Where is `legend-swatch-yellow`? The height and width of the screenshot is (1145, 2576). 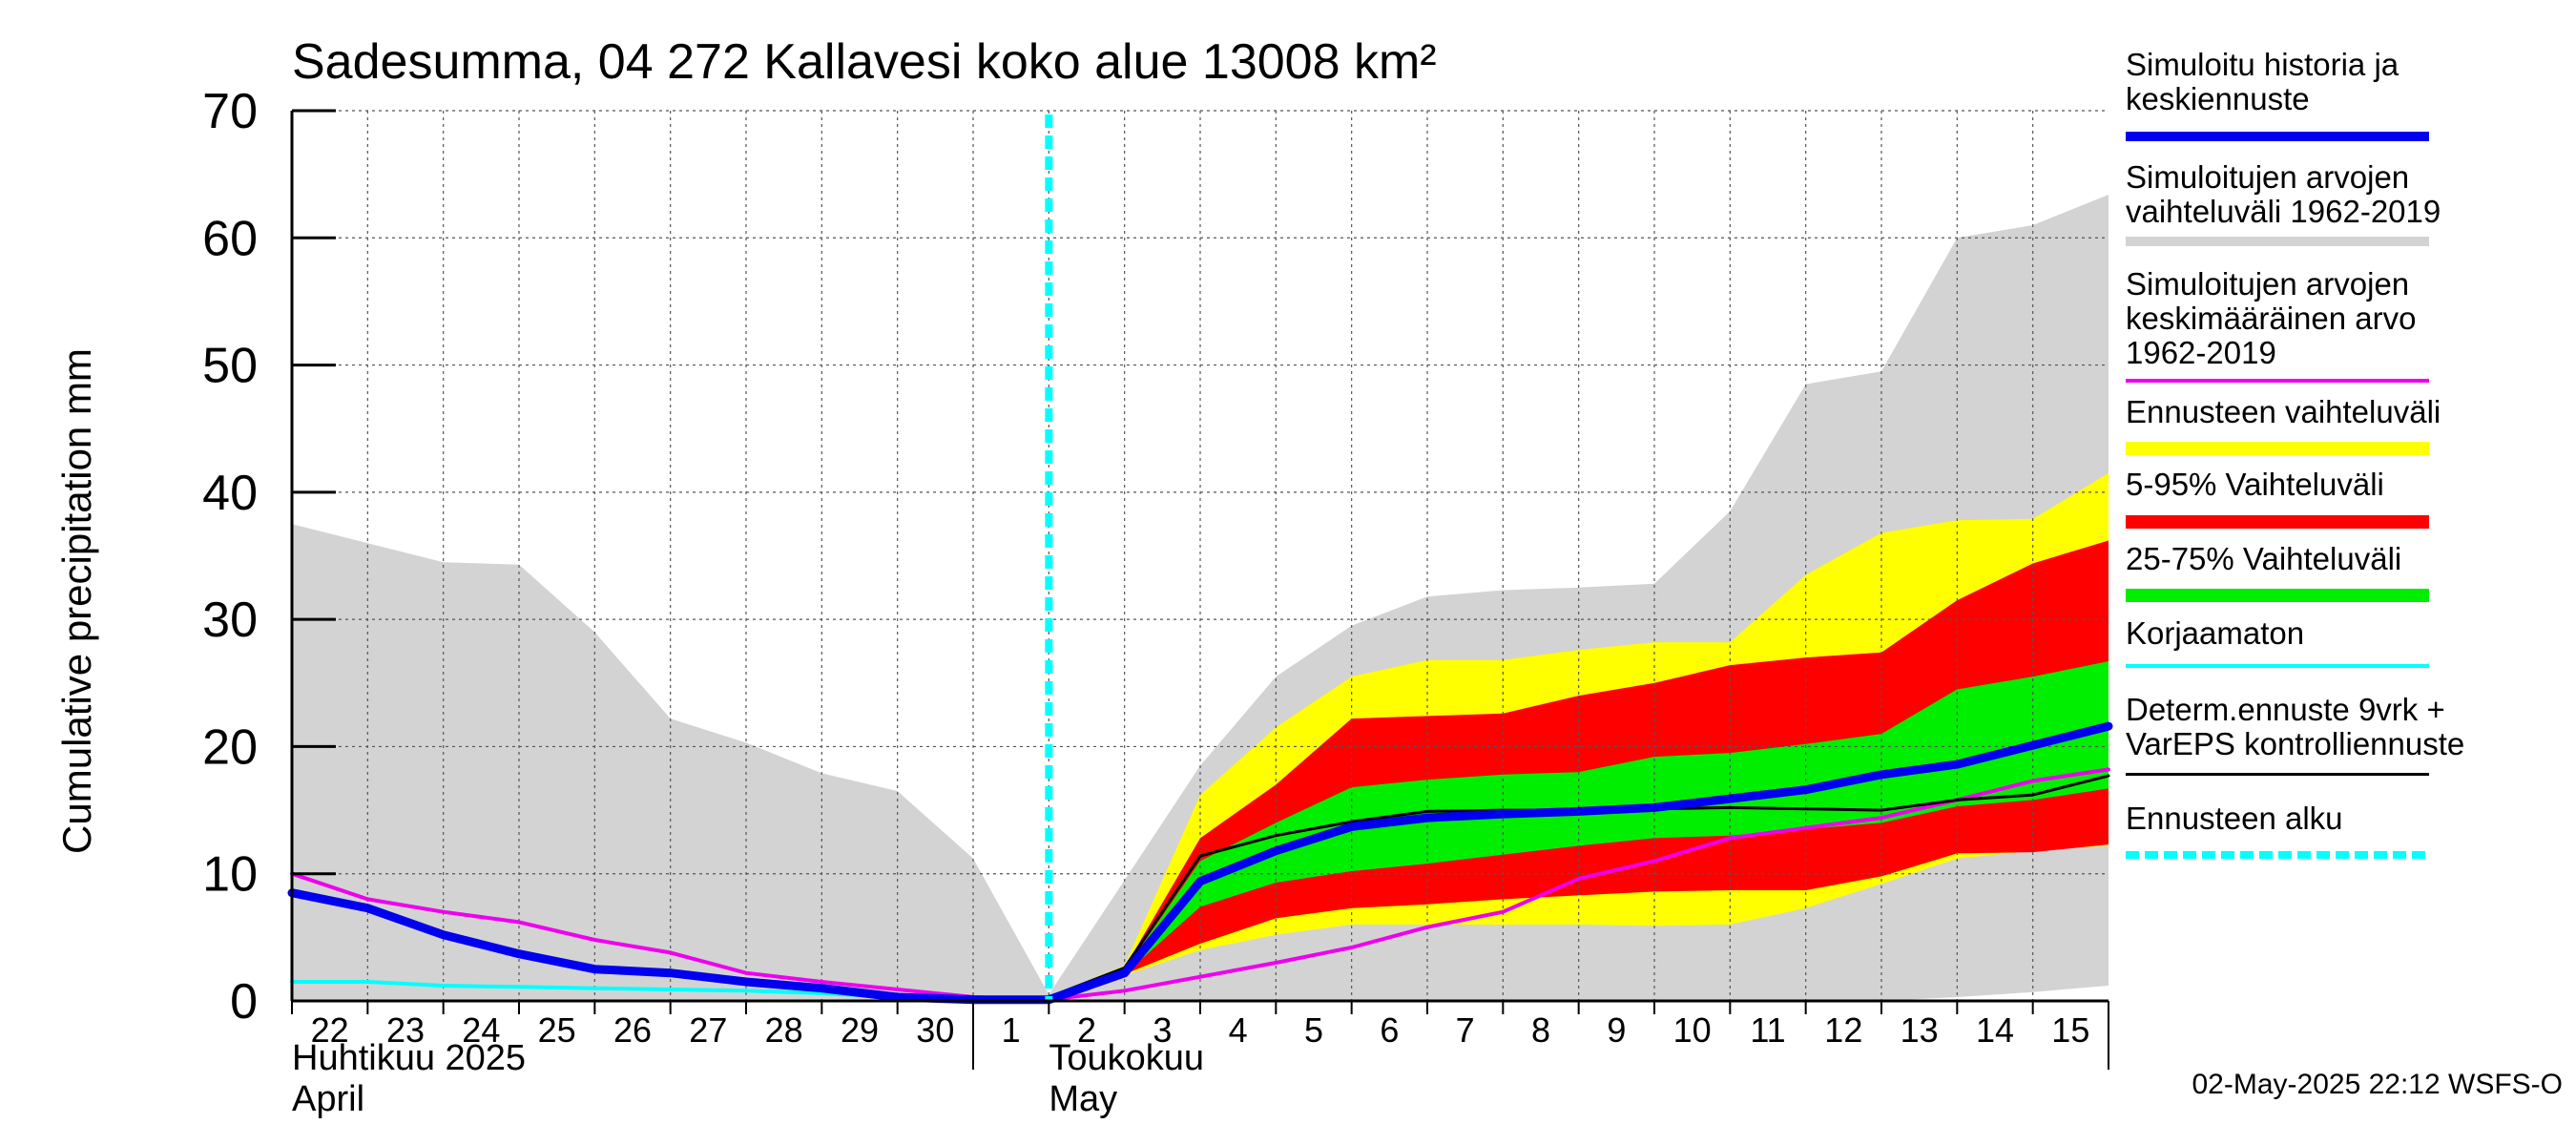
legend-swatch-yellow is located at coordinates (2277, 448).